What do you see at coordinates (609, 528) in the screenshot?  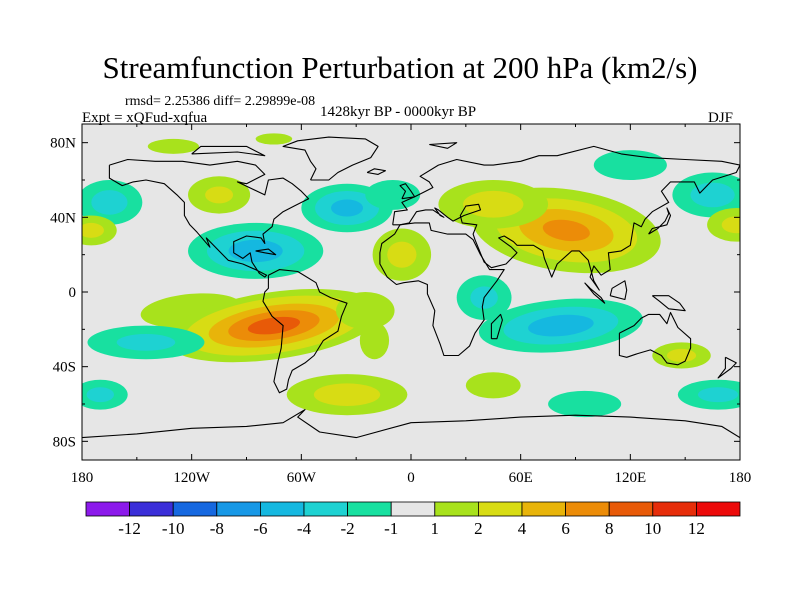 I see `colorbar-label: 8` at bounding box center [609, 528].